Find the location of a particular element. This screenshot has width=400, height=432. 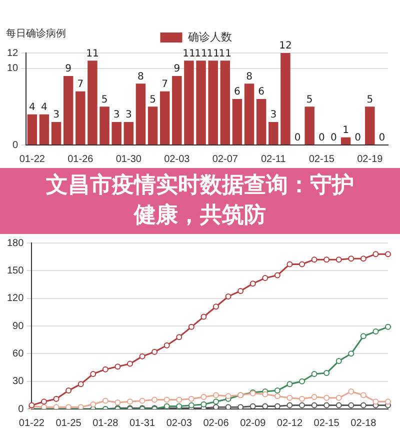

data-label: 7 is located at coordinates (80, 84).